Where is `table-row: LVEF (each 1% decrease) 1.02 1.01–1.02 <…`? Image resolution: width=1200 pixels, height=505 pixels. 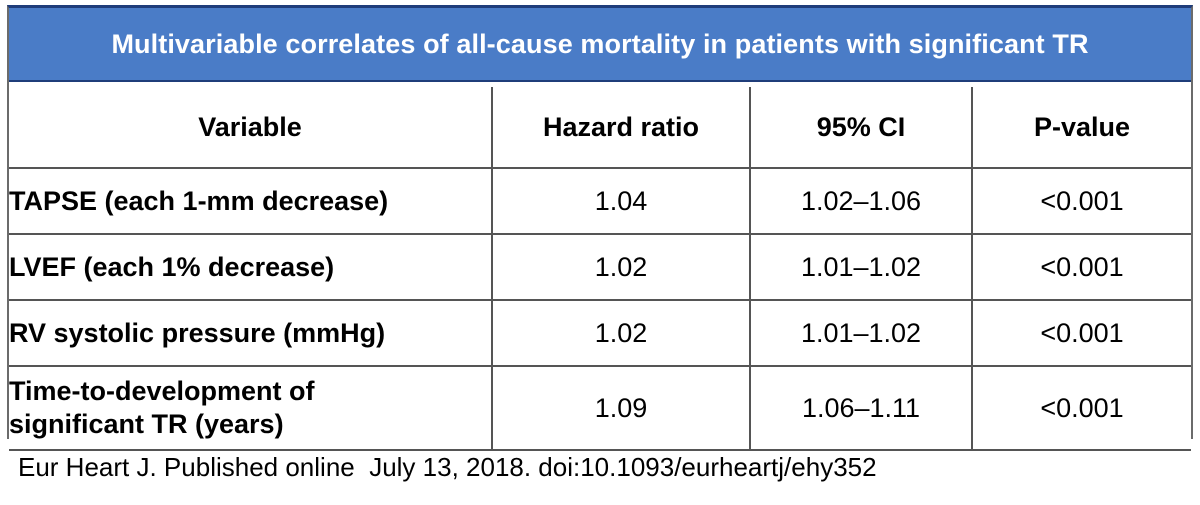 table-row: LVEF (each 1% decrease) 1.02 1.01–1.02 <… is located at coordinates (600, 267).